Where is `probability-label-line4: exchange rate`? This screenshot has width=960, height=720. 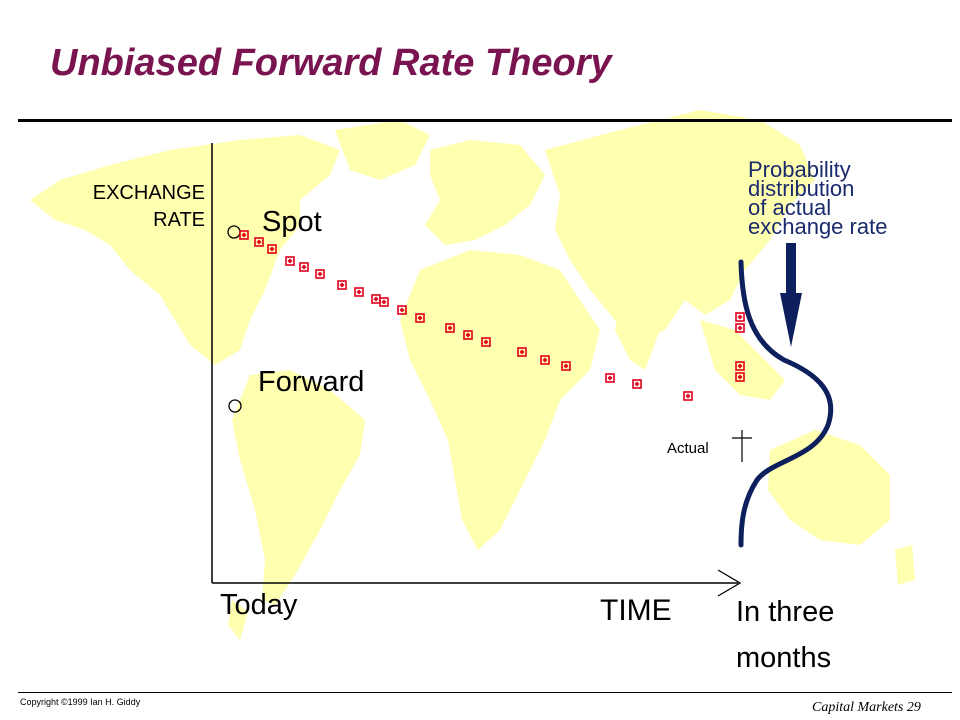 probability-label-line4: exchange rate is located at coordinates (818, 226).